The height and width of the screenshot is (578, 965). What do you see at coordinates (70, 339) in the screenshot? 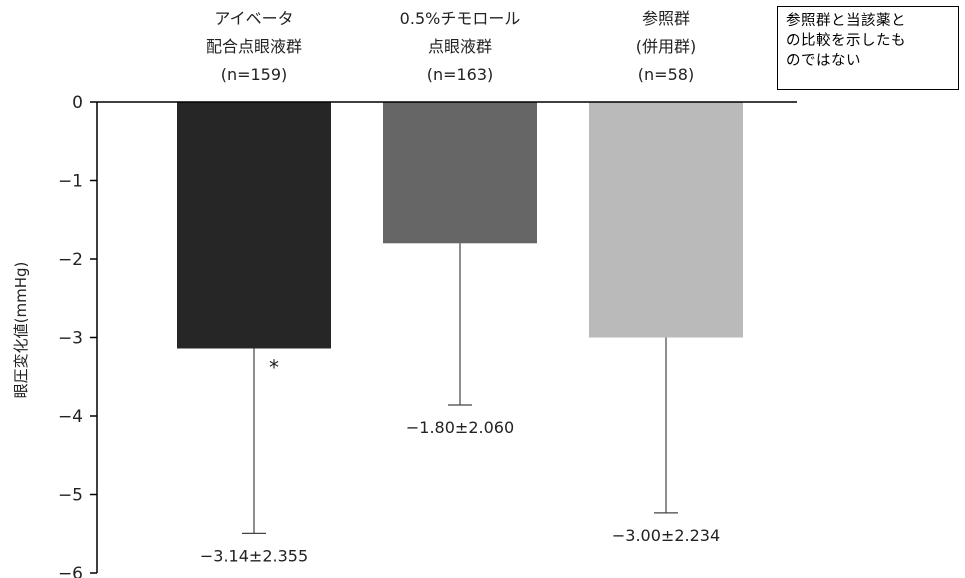
I see `y-tick-label: −3` at bounding box center [70, 339].